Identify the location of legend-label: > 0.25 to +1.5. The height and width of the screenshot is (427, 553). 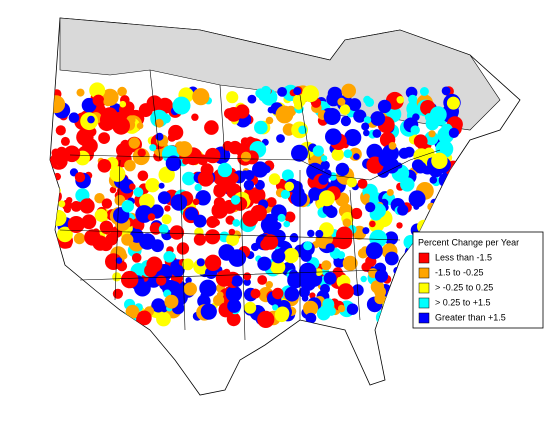
(463, 302).